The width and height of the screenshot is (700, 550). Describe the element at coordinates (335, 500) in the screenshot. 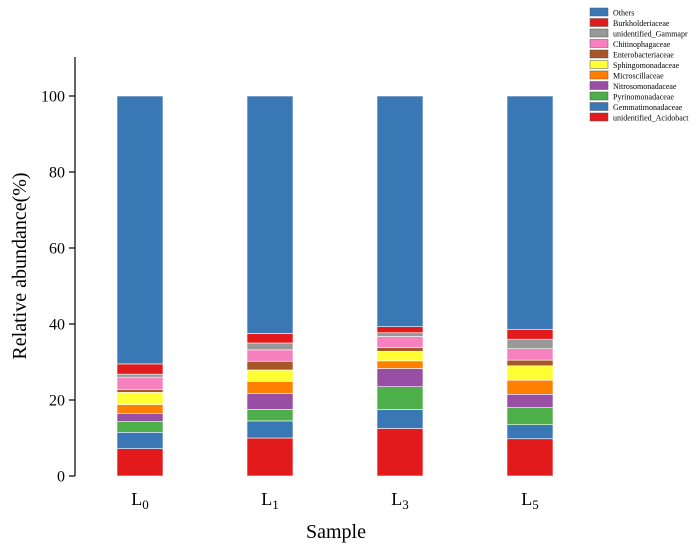

I see `x-axis-labels: L0 L1 L3 L5` at that location.